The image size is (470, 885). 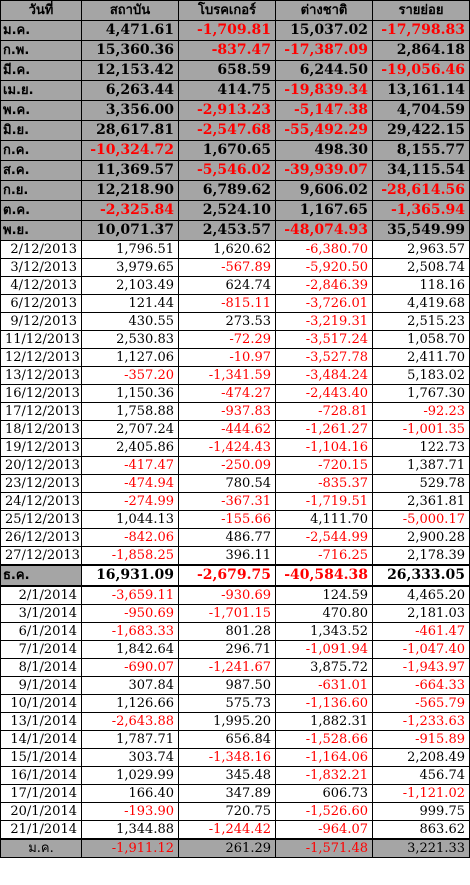 What do you see at coordinates (421, 631) in the screenshot?
I see `retail-value-cell: -461.47` at bounding box center [421, 631].